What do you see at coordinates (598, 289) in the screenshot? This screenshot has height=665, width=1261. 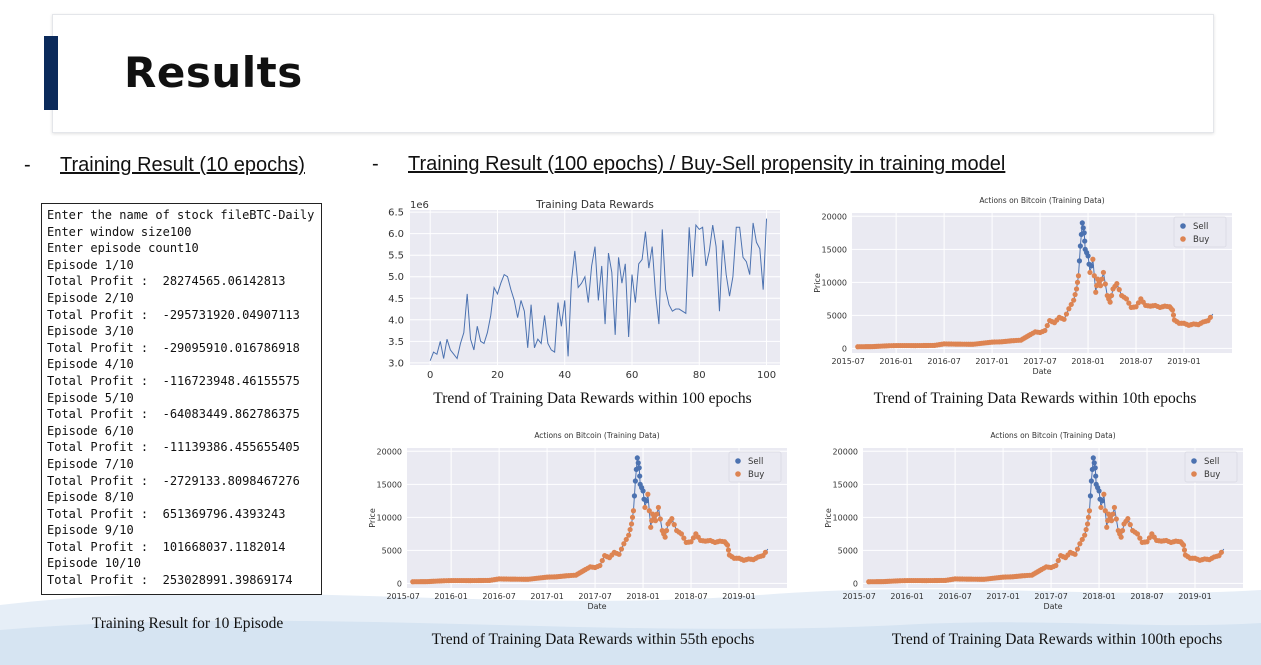 I see `rewards-series-line` at bounding box center [598, 289].